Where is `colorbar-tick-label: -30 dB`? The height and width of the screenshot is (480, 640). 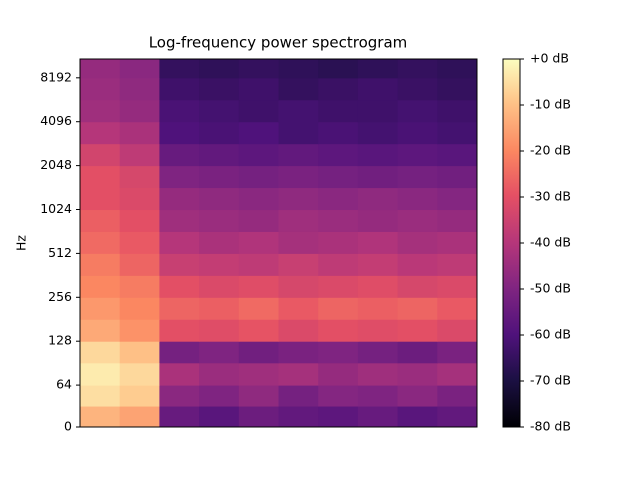
colorbar-tick-label: -30 dB is located at coordinates (550, 196).